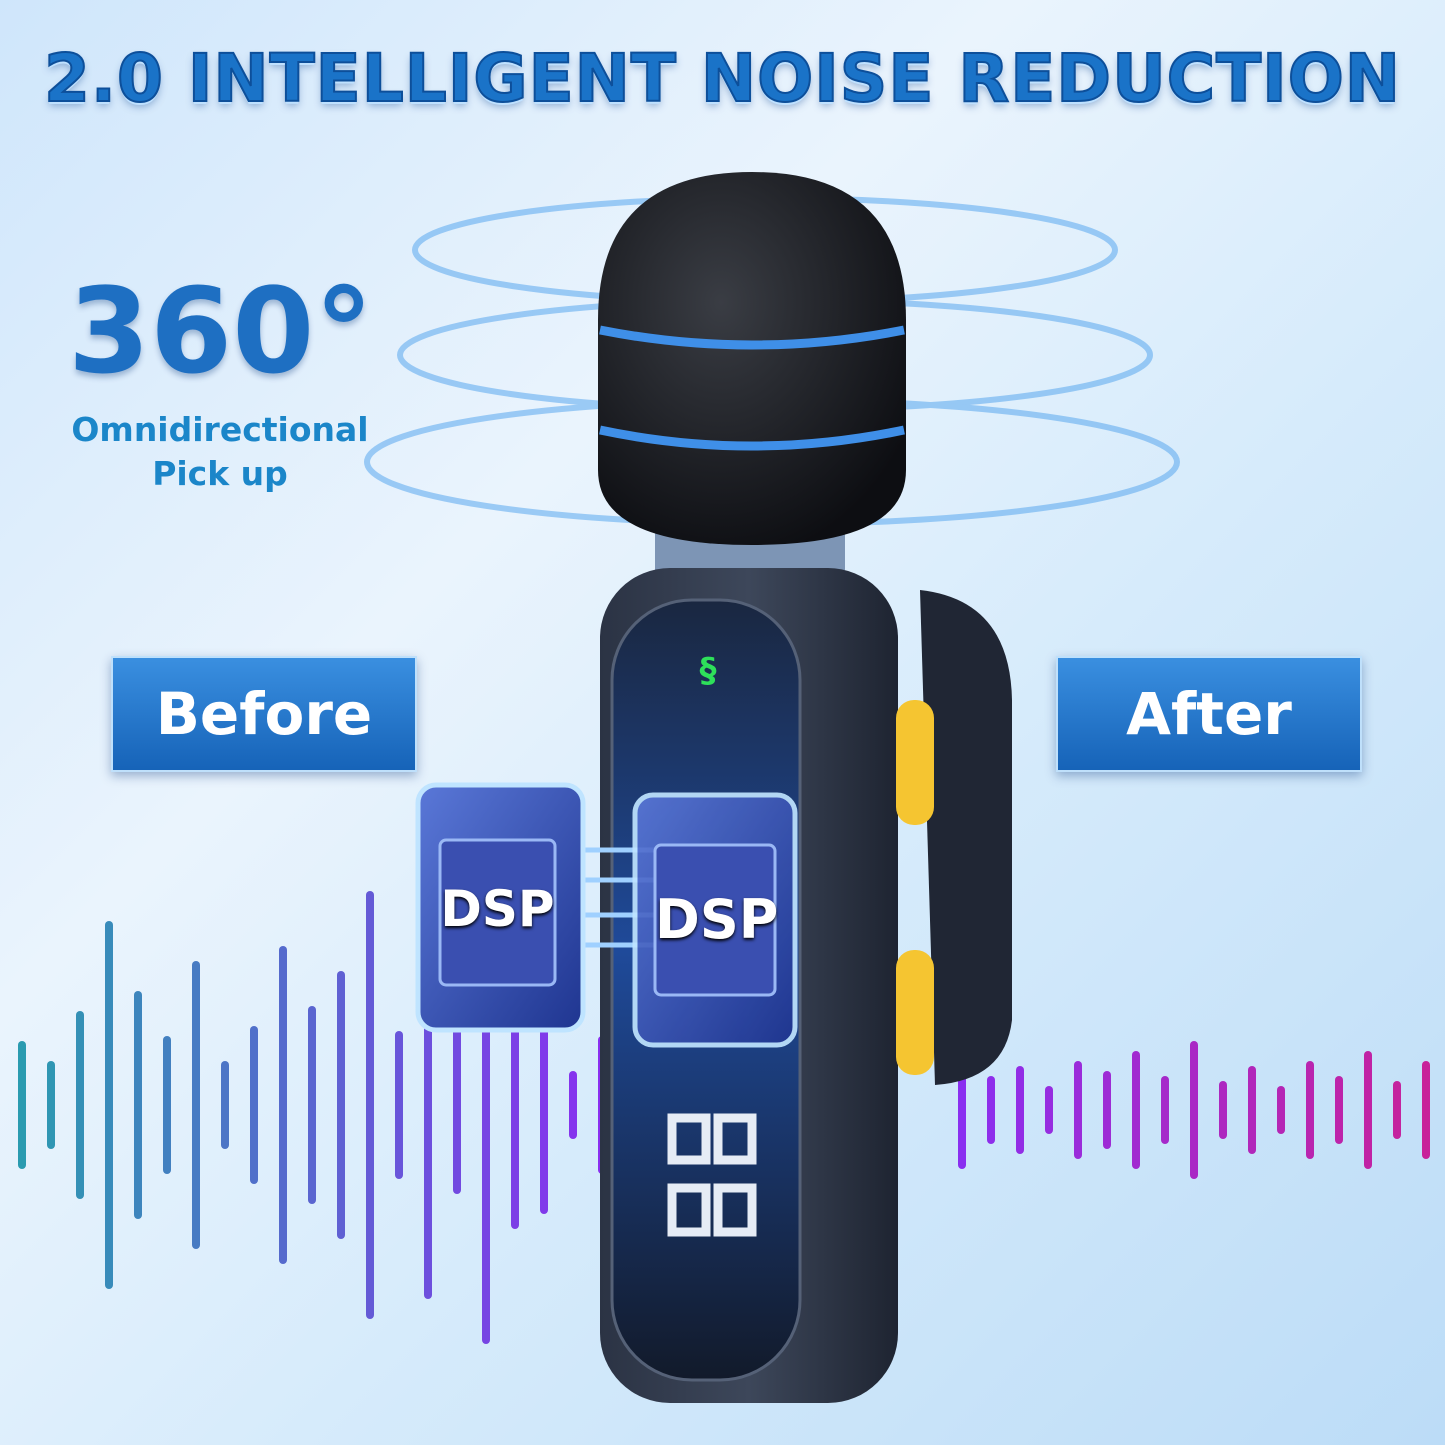 The image size is (1445, 1445). Describe the element at coordinates (966, 837) in the screenshot. I see `clip` at that location.